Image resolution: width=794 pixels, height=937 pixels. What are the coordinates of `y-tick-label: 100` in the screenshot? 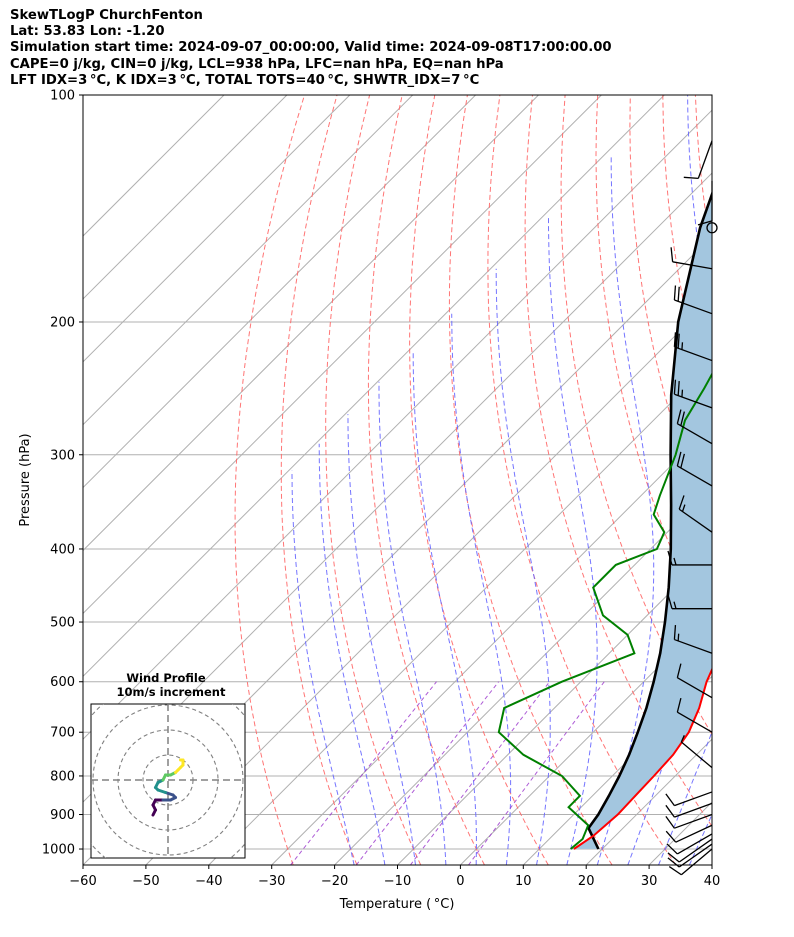 It's located at (62, 96).